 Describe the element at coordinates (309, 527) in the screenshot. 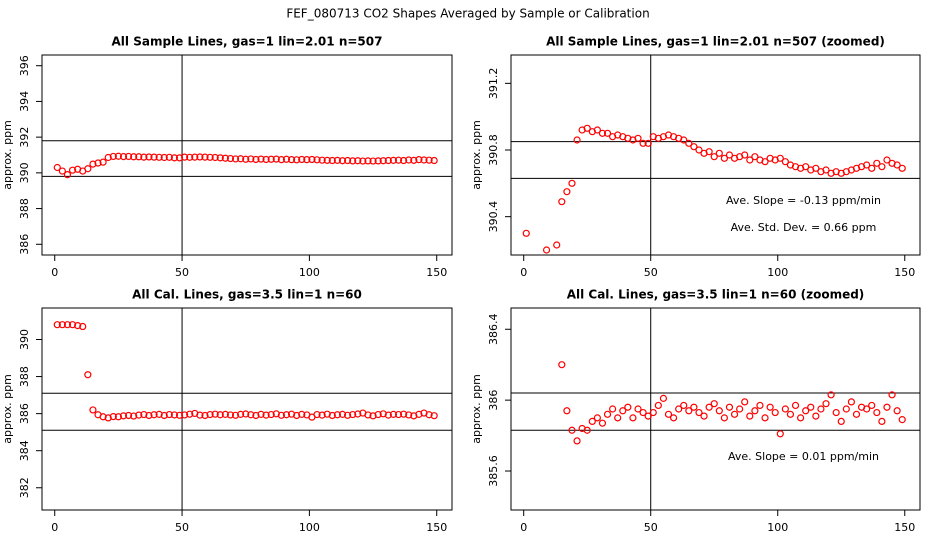

I see `x-tick-label: 100` at that location.